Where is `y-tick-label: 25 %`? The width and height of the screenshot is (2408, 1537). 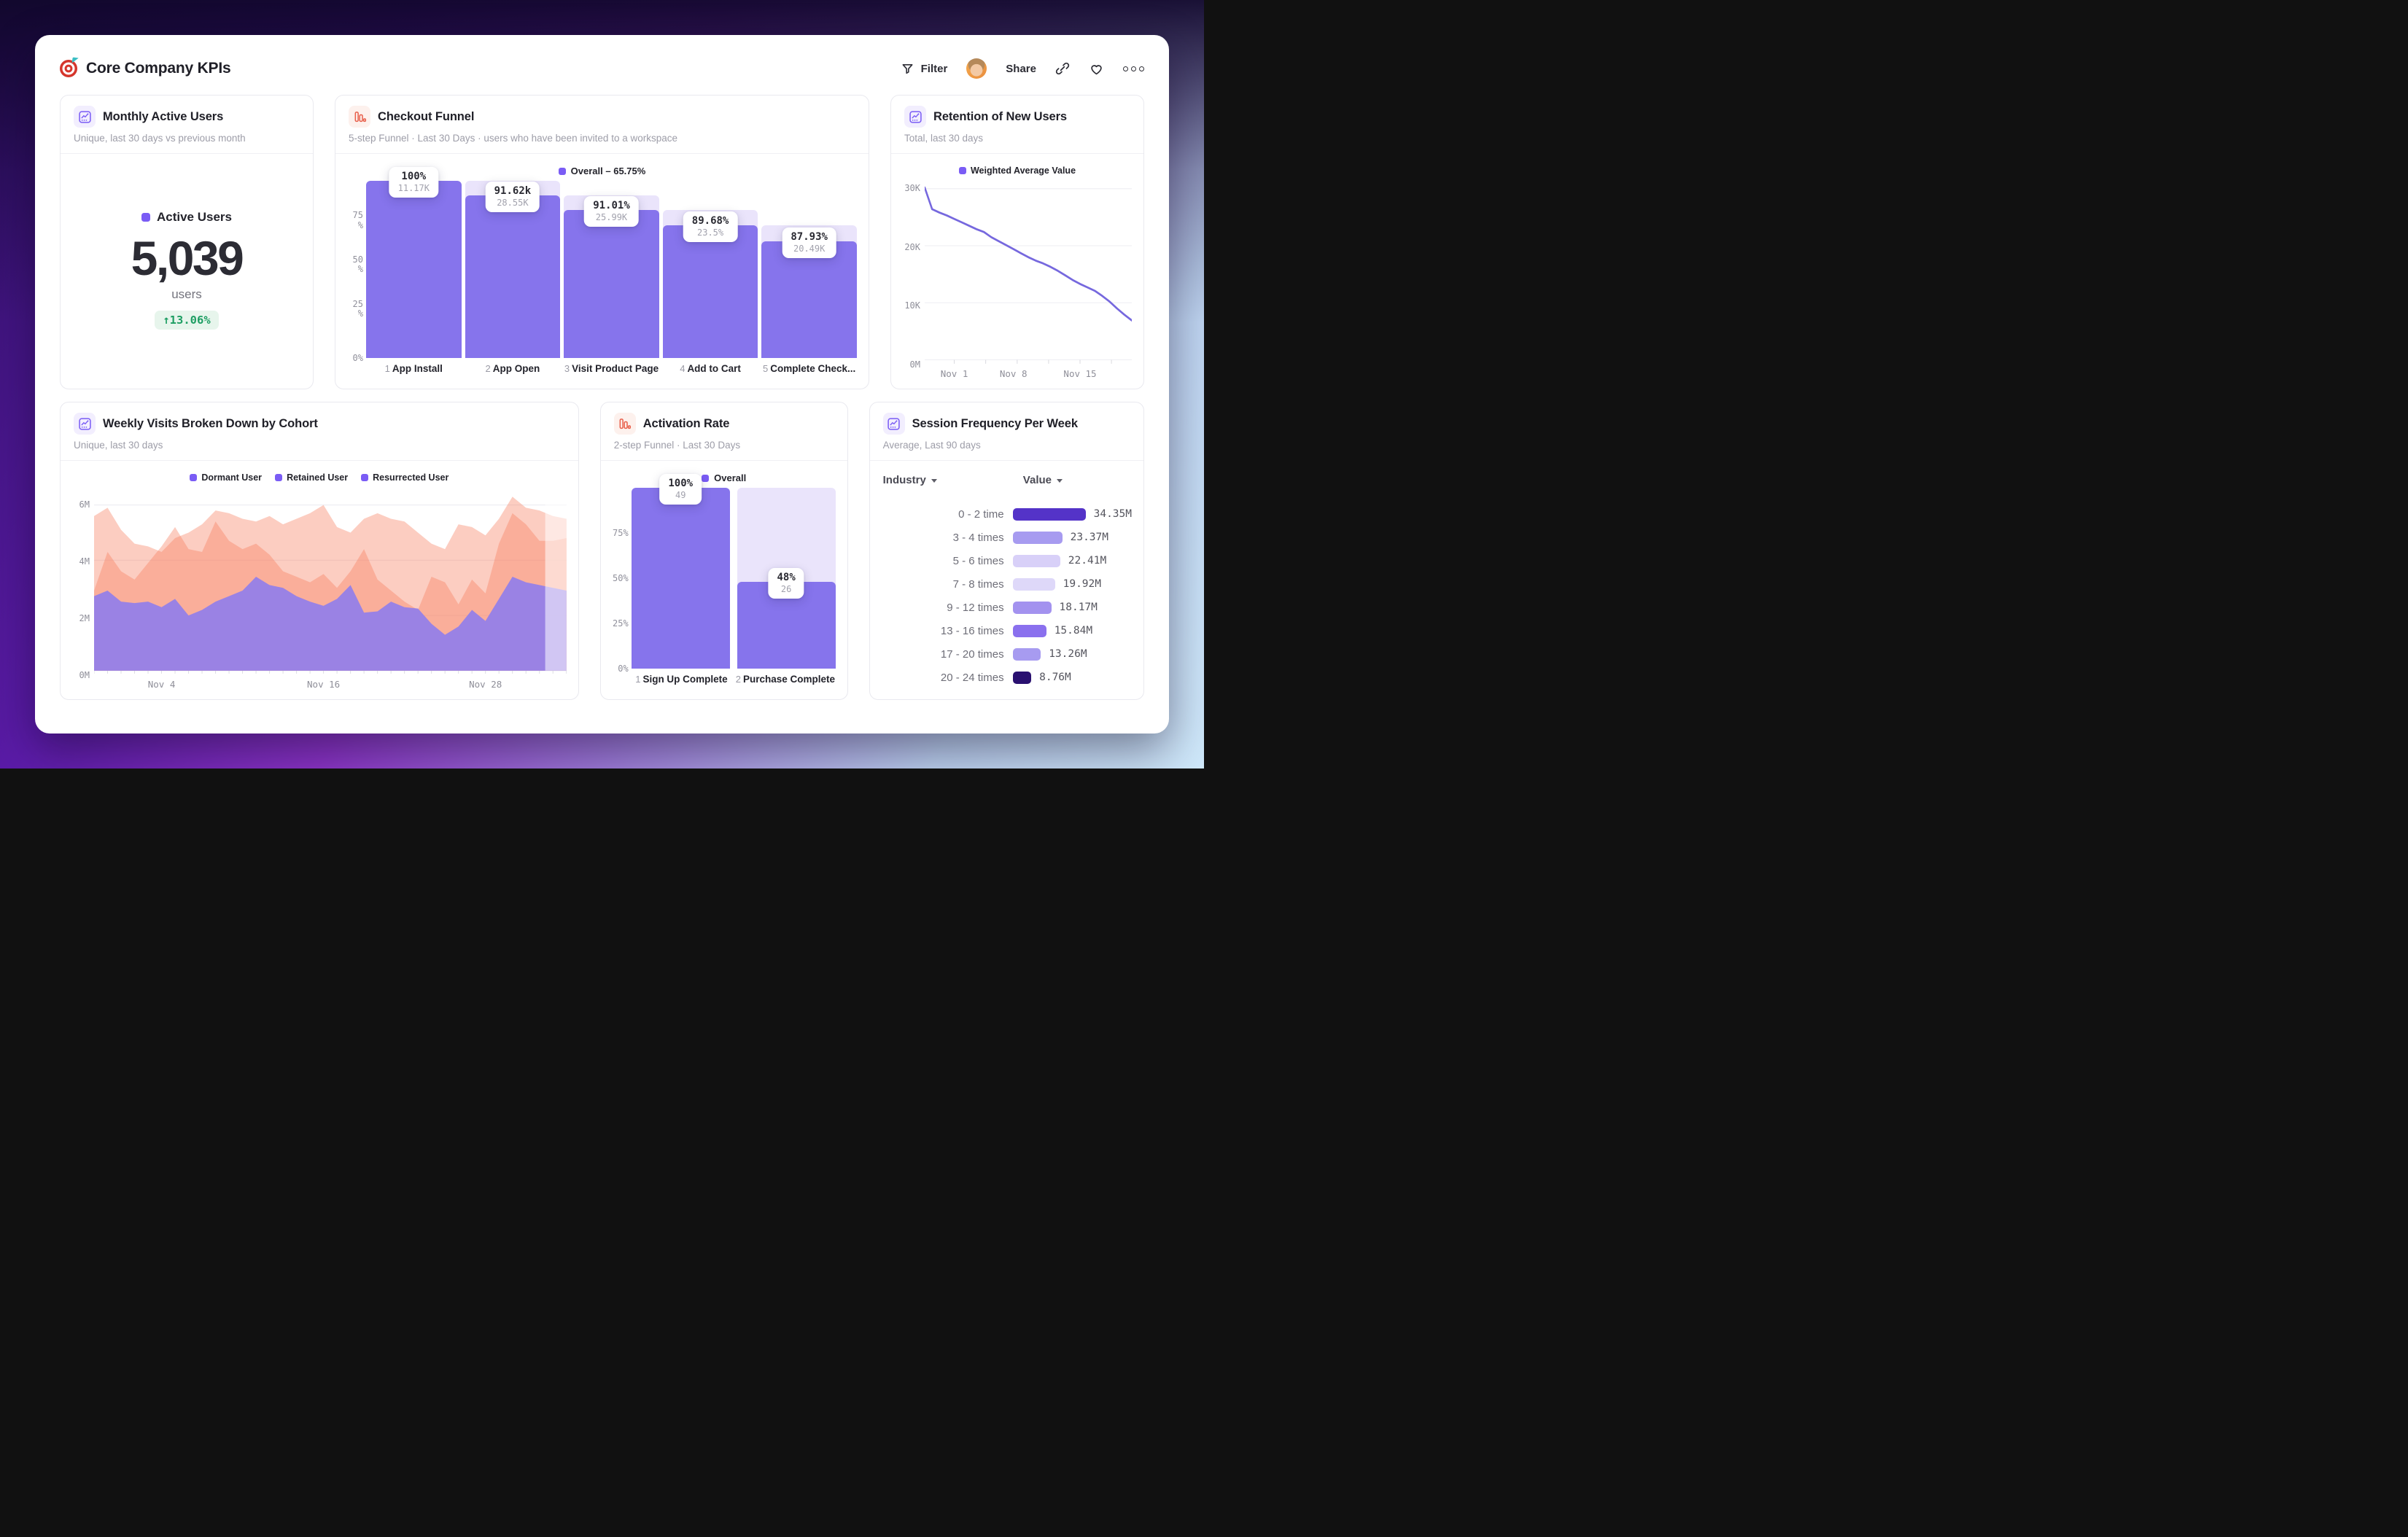 y-tick-label: 25 % is located at coordinates (357, 309).